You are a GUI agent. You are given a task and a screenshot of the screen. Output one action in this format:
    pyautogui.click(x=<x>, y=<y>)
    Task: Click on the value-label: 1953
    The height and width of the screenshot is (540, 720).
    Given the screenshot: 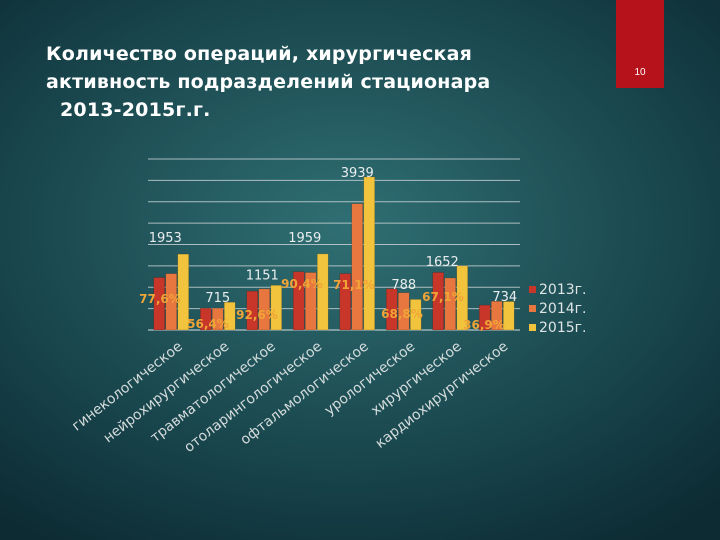 What is the action you would take?
    pyautogui.click(x=165, y=238)
    